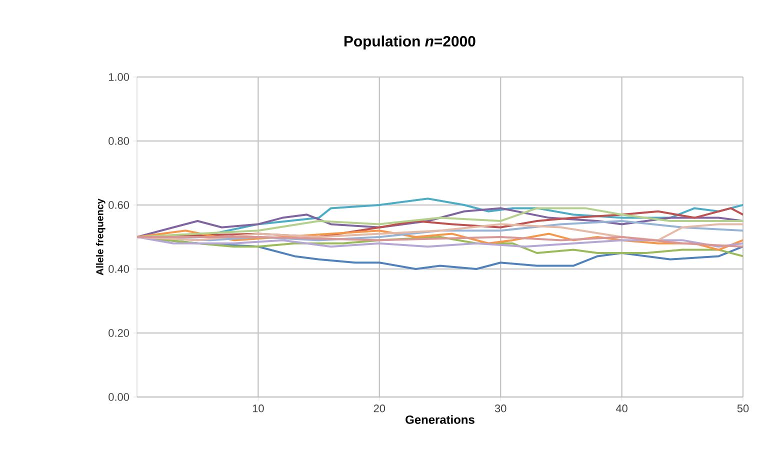 The image size is (760, 459). I want to click on y-axis-title: Allele frequency, so click(101, 237).